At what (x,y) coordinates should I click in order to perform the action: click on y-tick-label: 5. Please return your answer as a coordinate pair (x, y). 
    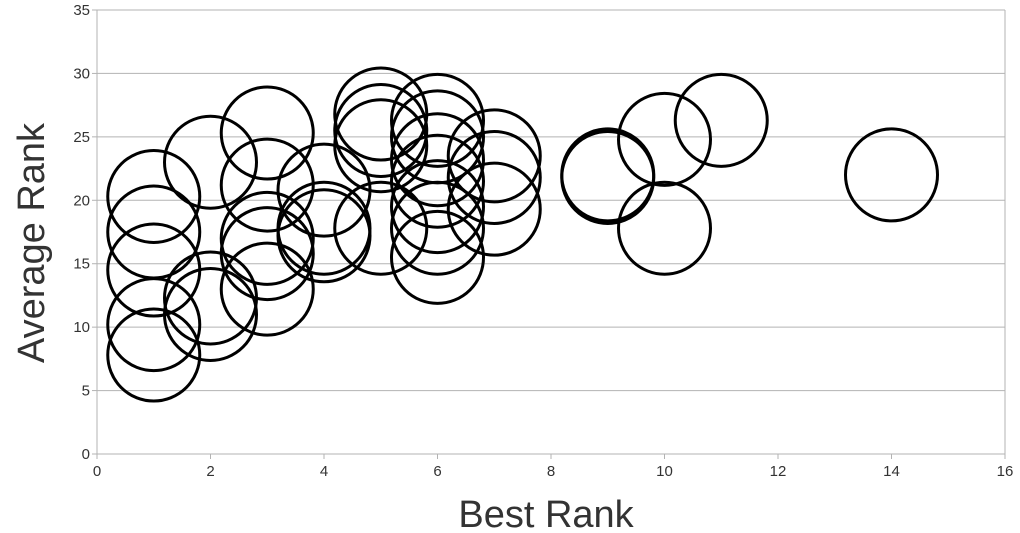
    Looking at the image, I should click on (86, 391).